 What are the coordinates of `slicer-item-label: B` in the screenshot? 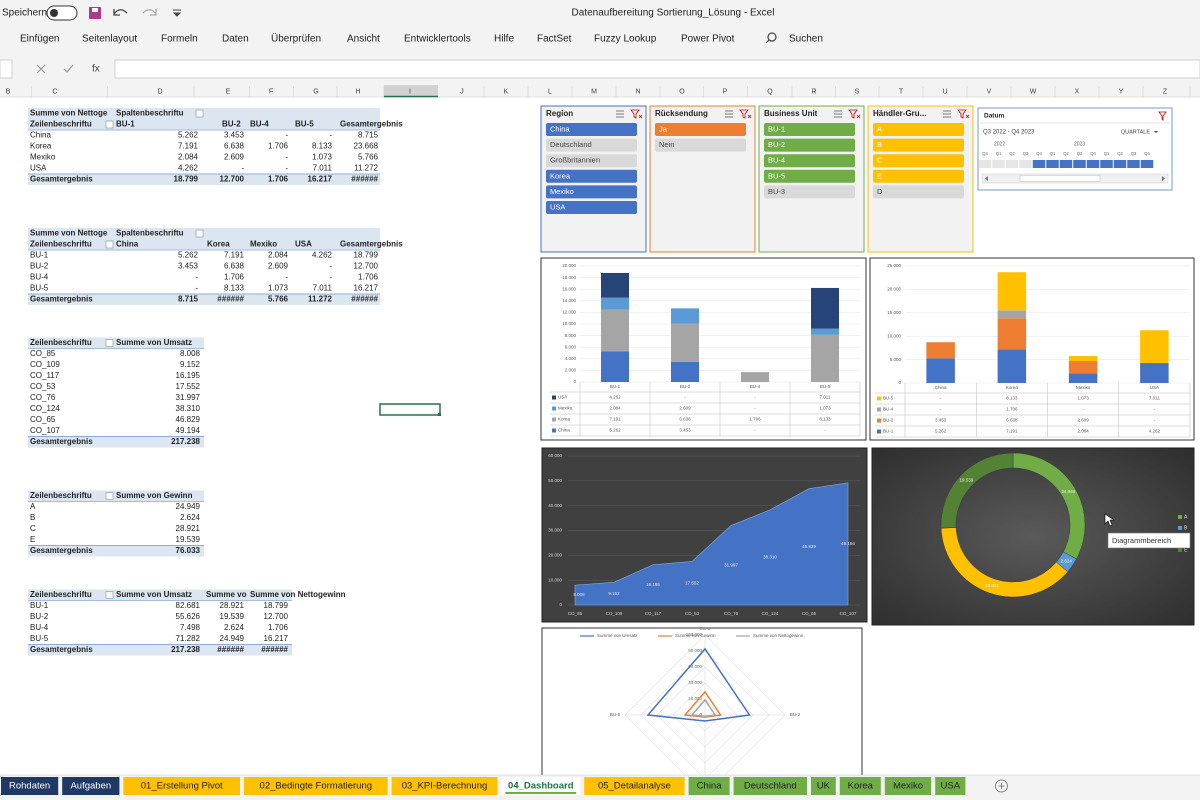 It's located at (879, 144).